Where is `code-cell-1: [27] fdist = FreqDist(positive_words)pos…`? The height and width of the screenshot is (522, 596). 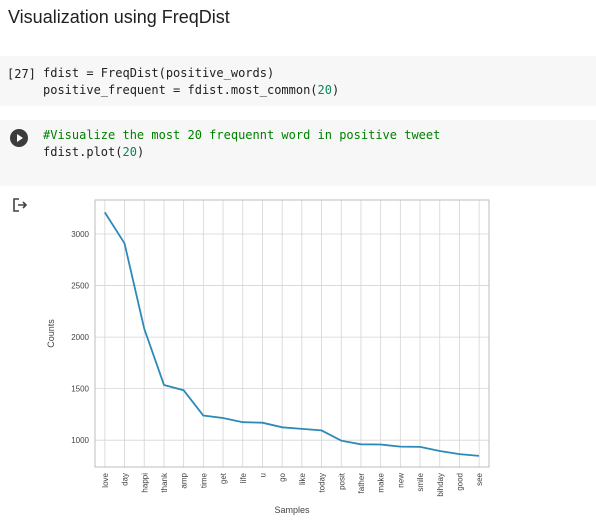
code-cell-1: [27] fdist = FreqDist(positive_words)pos… is located at coordinates (298, 81).